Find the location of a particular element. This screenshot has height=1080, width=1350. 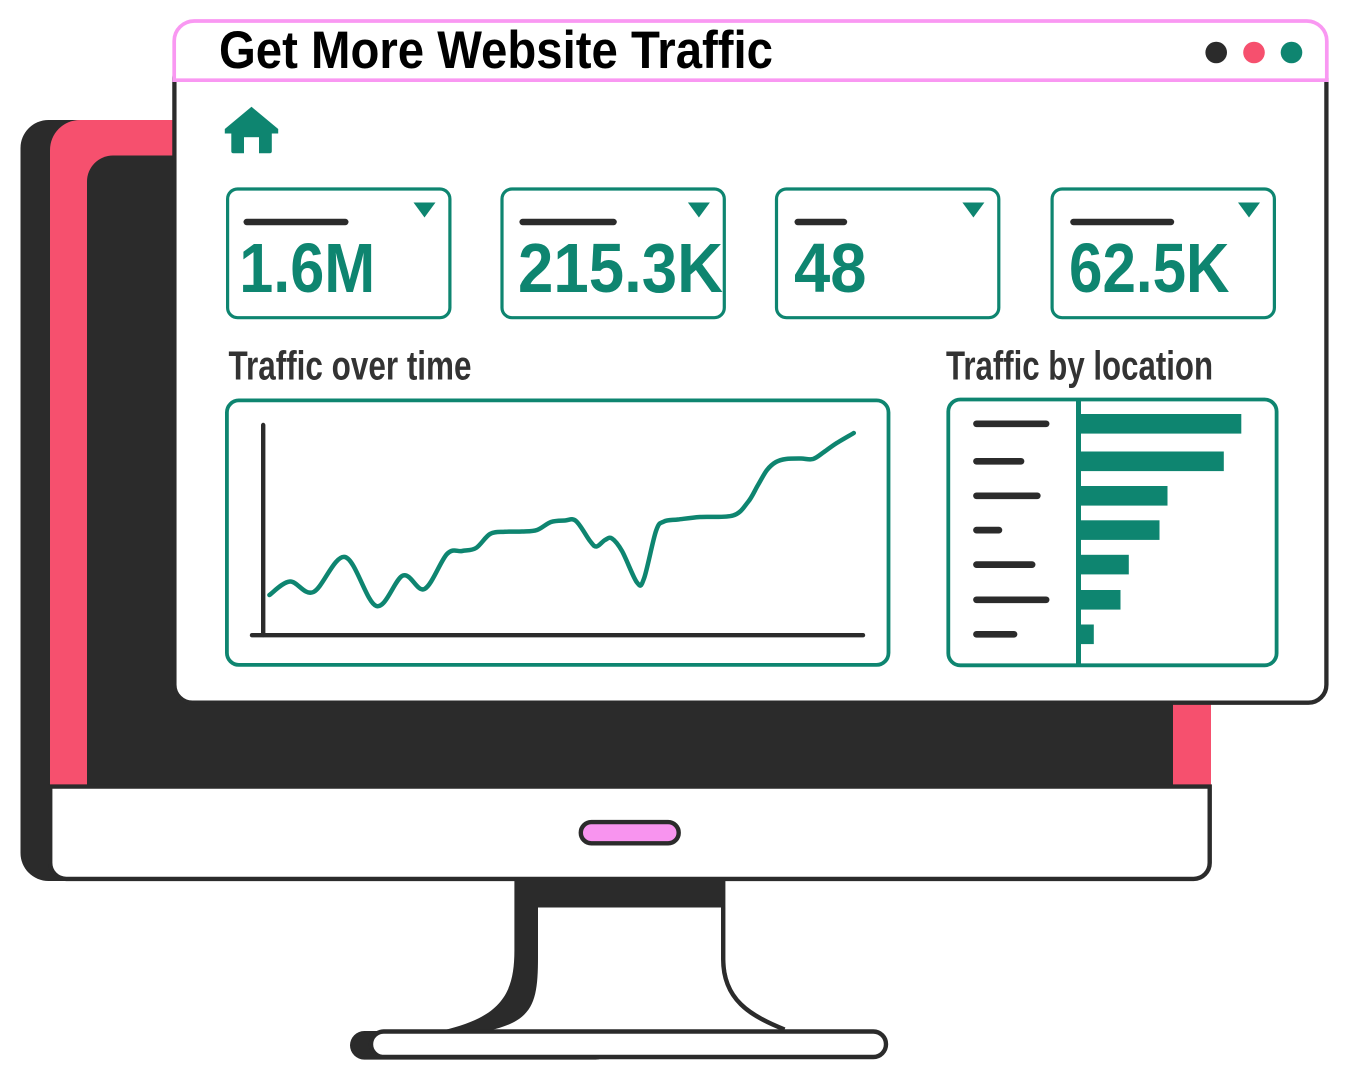

svg-text: 62.5K is located at coordinates (1149, 268).